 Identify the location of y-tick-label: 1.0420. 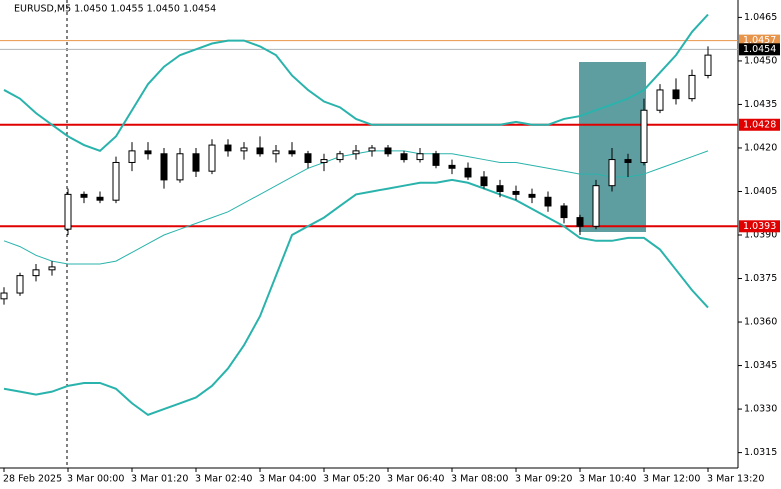
(760, 147).